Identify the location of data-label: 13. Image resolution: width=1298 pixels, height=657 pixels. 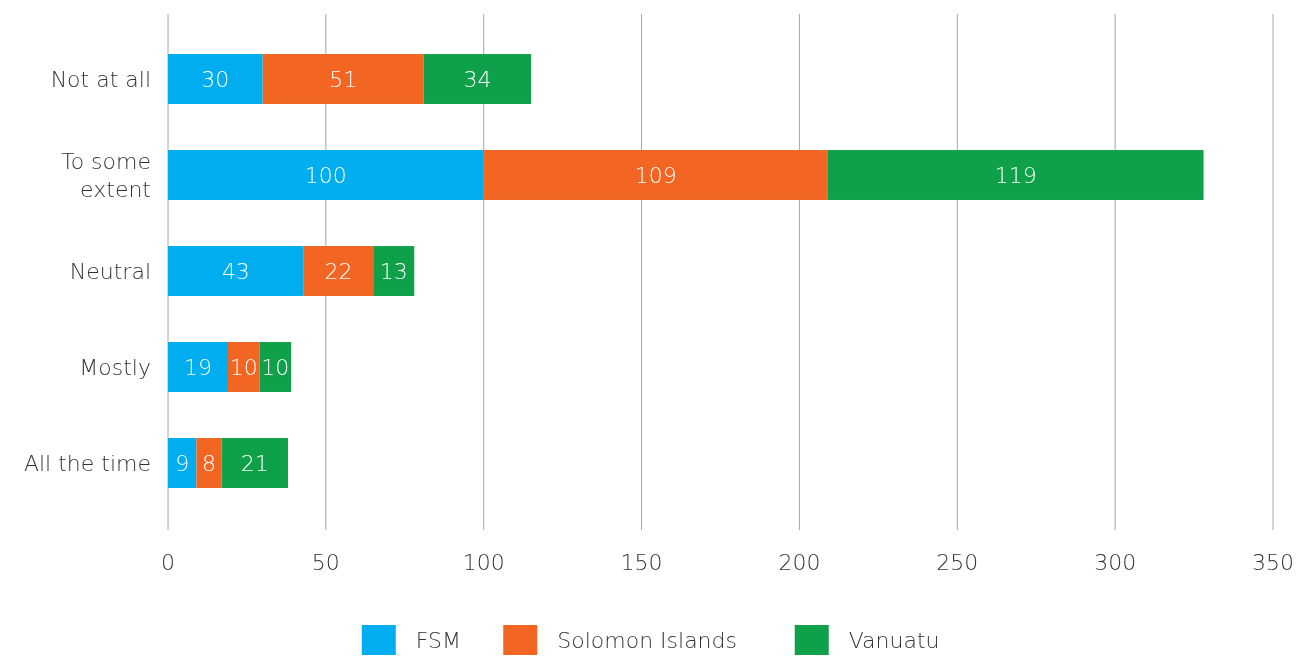
(393, 271).